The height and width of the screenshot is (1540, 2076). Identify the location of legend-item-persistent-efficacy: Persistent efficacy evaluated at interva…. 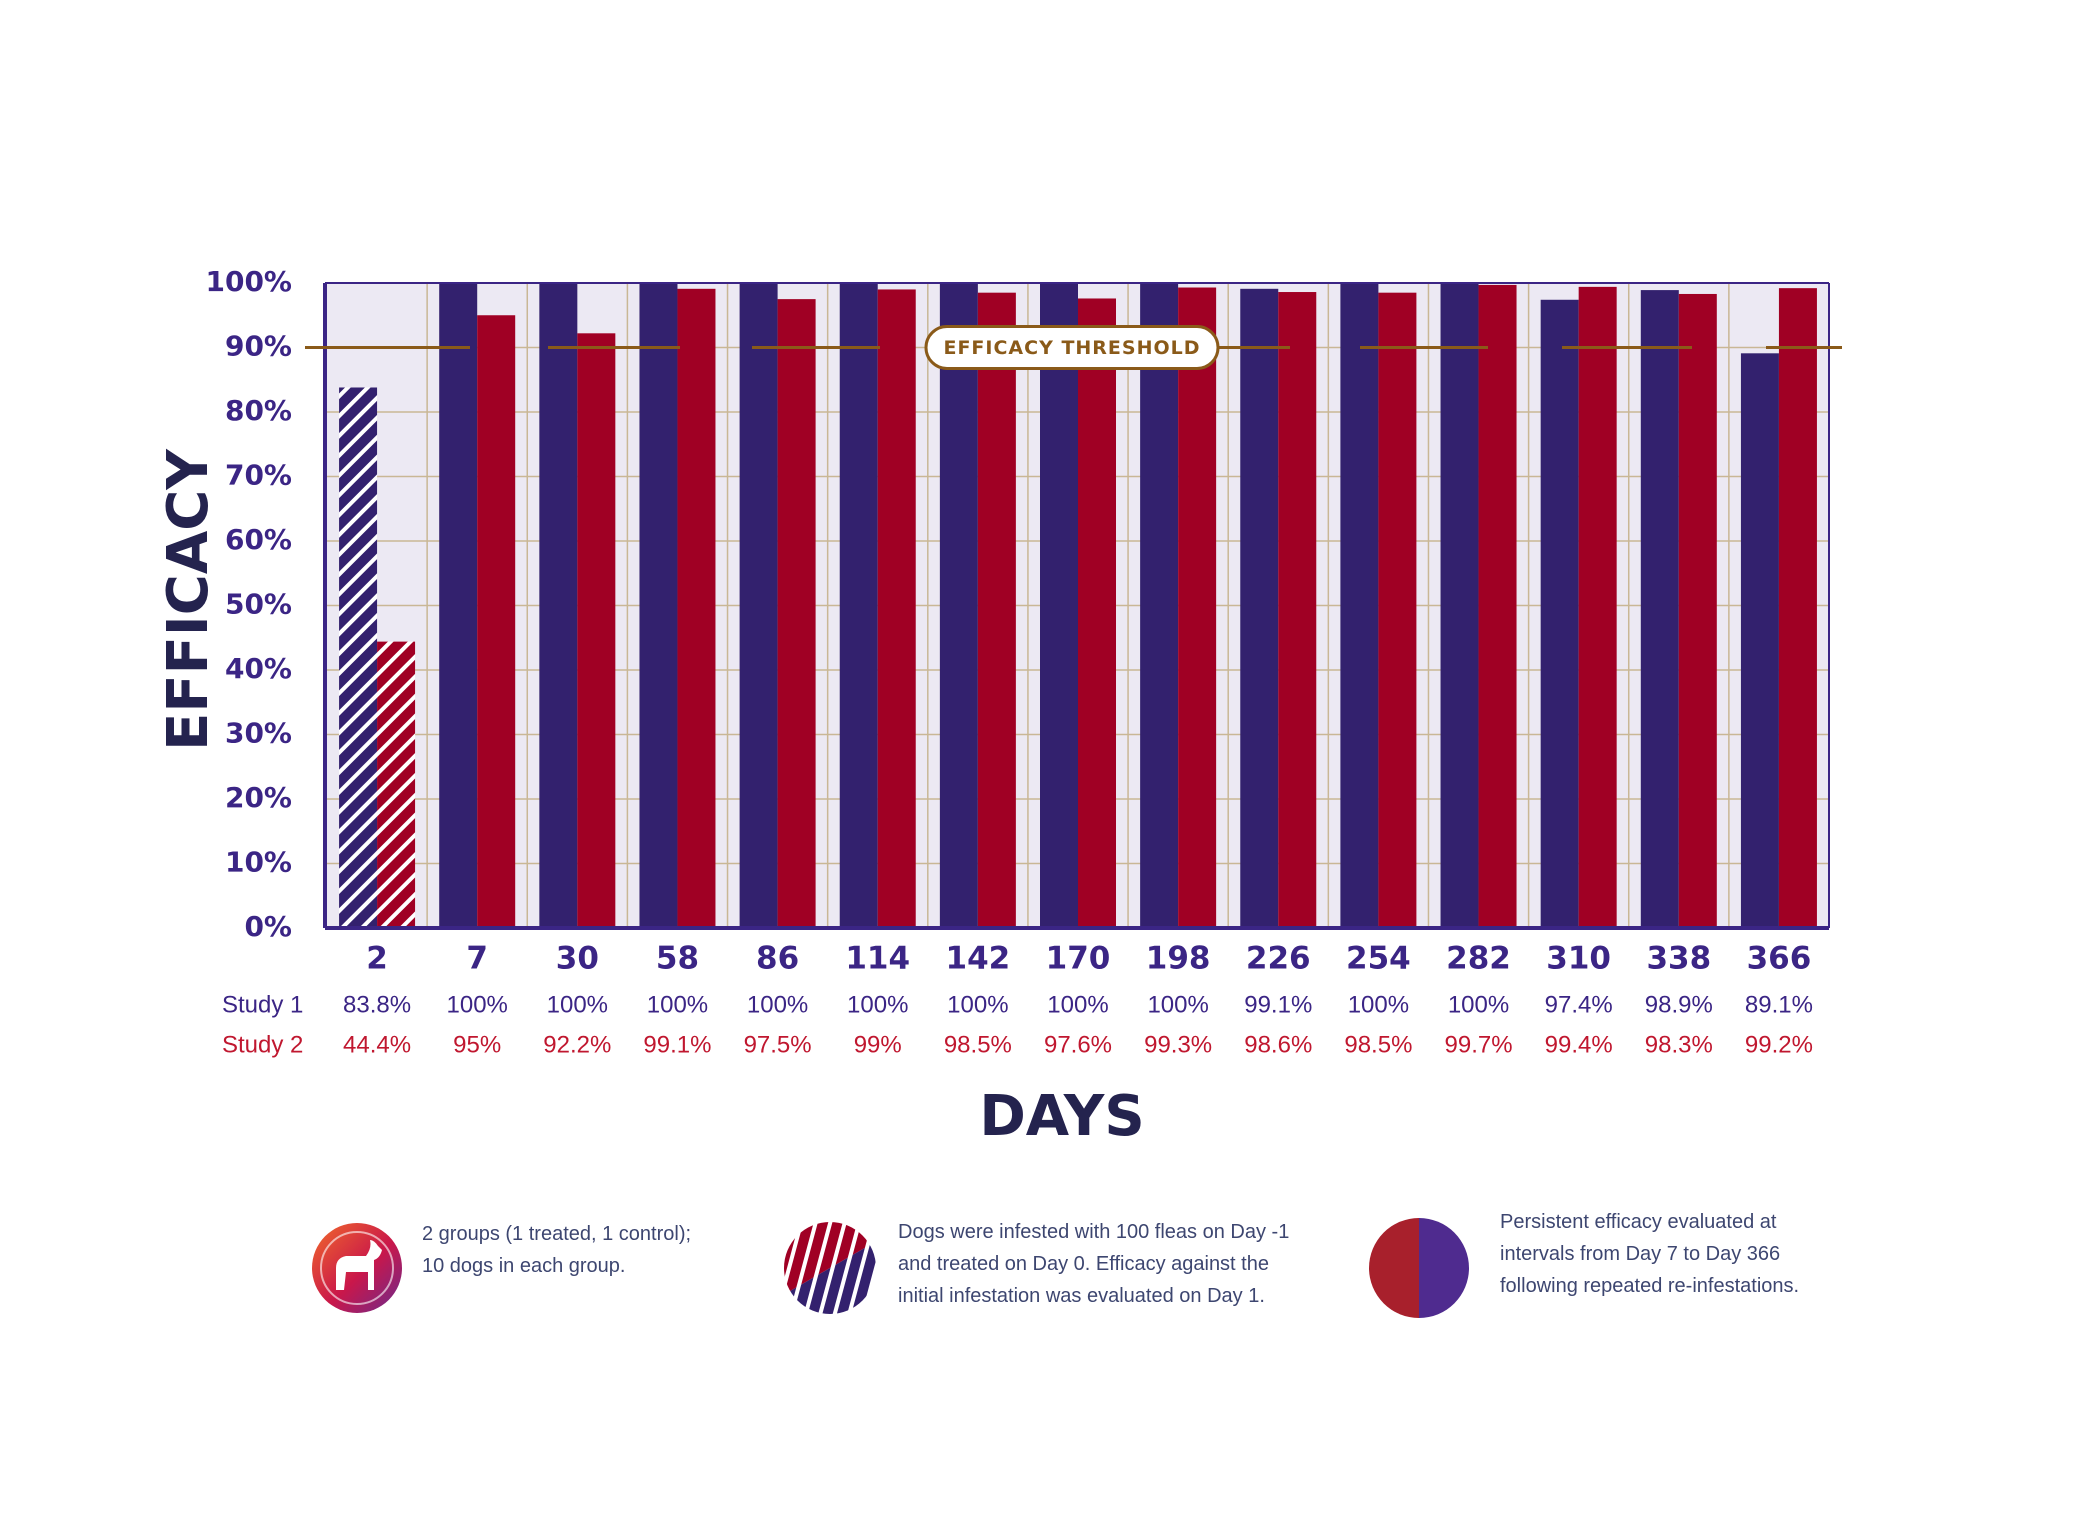
(1580, 1254).